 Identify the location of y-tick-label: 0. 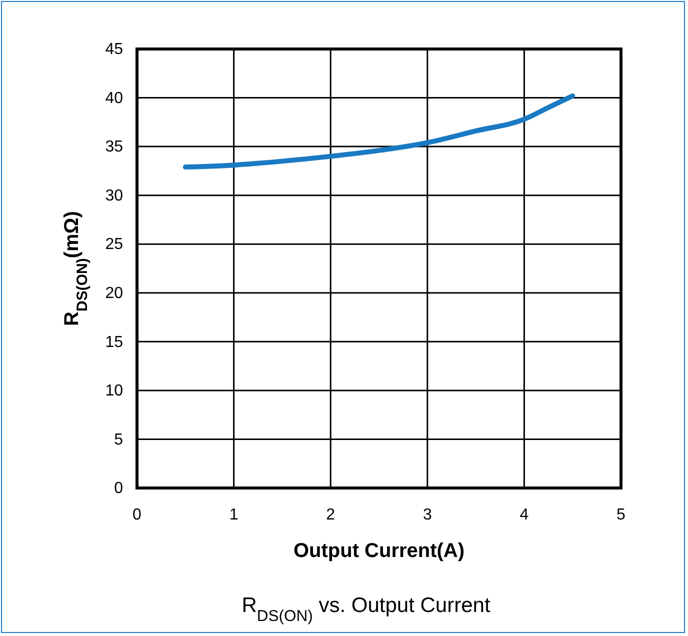
(119, 489).